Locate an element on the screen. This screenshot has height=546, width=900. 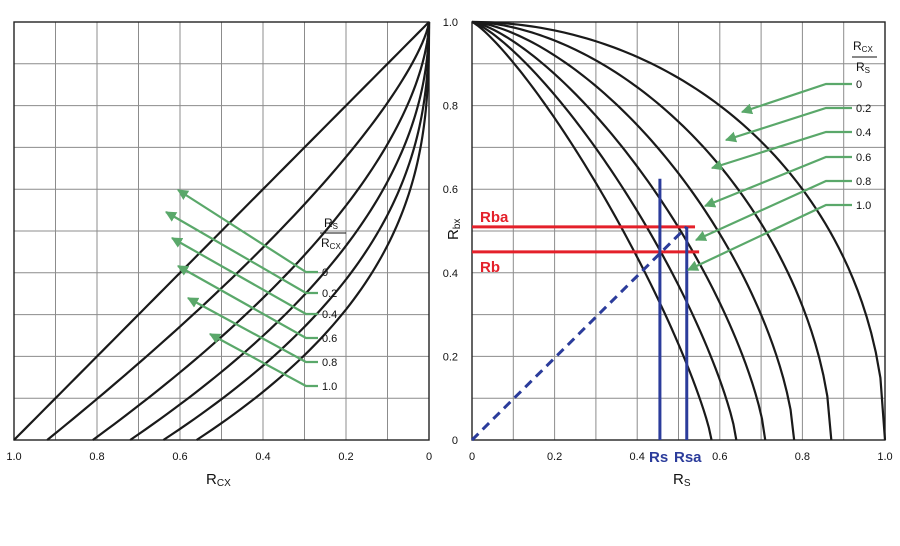
right-x-tick-label: 0 is located at coordinates (472, 457).